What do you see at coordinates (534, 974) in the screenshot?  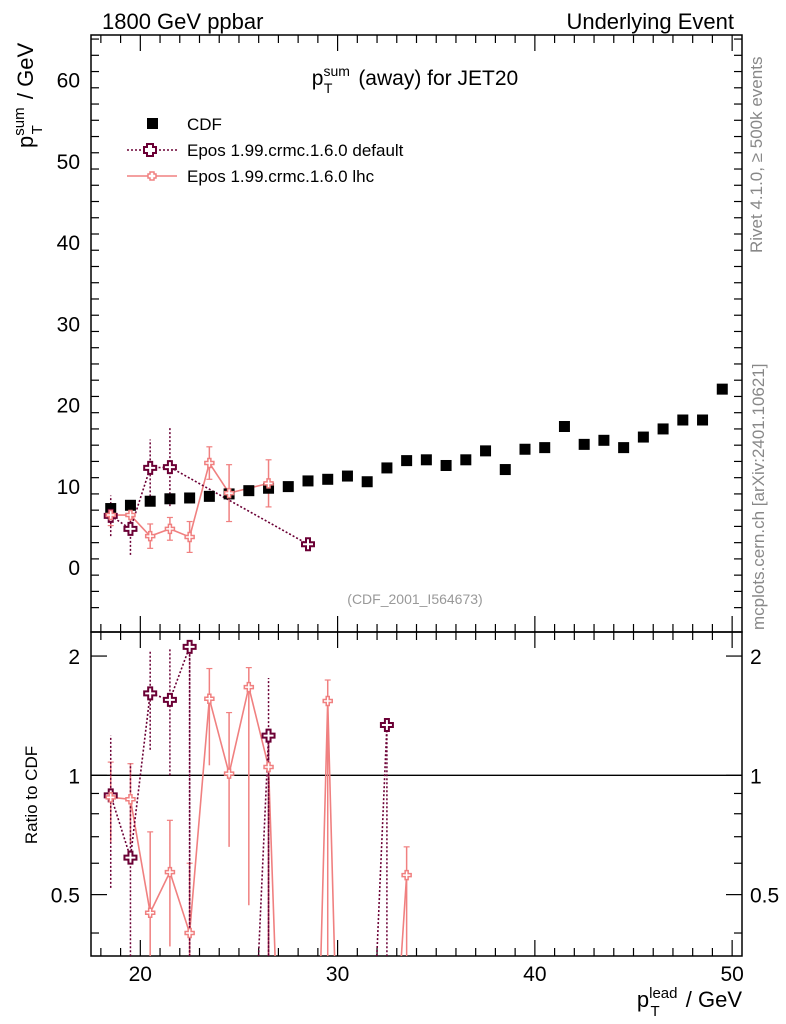 I see `ratio-x-tick-label: 40` at bounding box center [534, 974].